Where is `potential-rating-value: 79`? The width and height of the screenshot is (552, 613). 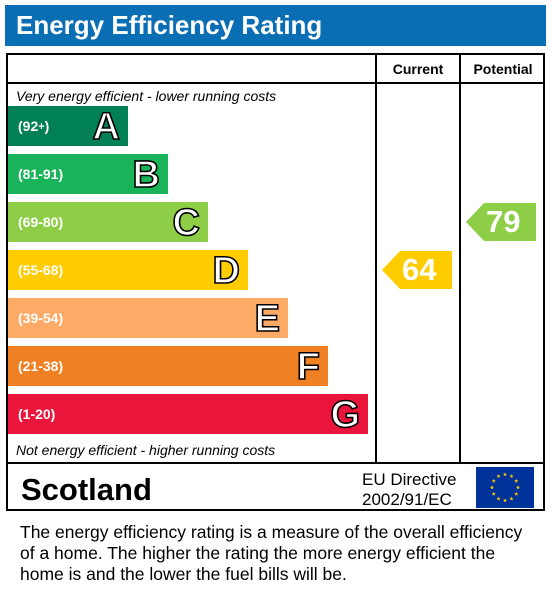 potential-rating-value: 79 is located at coordinates (503, 221).